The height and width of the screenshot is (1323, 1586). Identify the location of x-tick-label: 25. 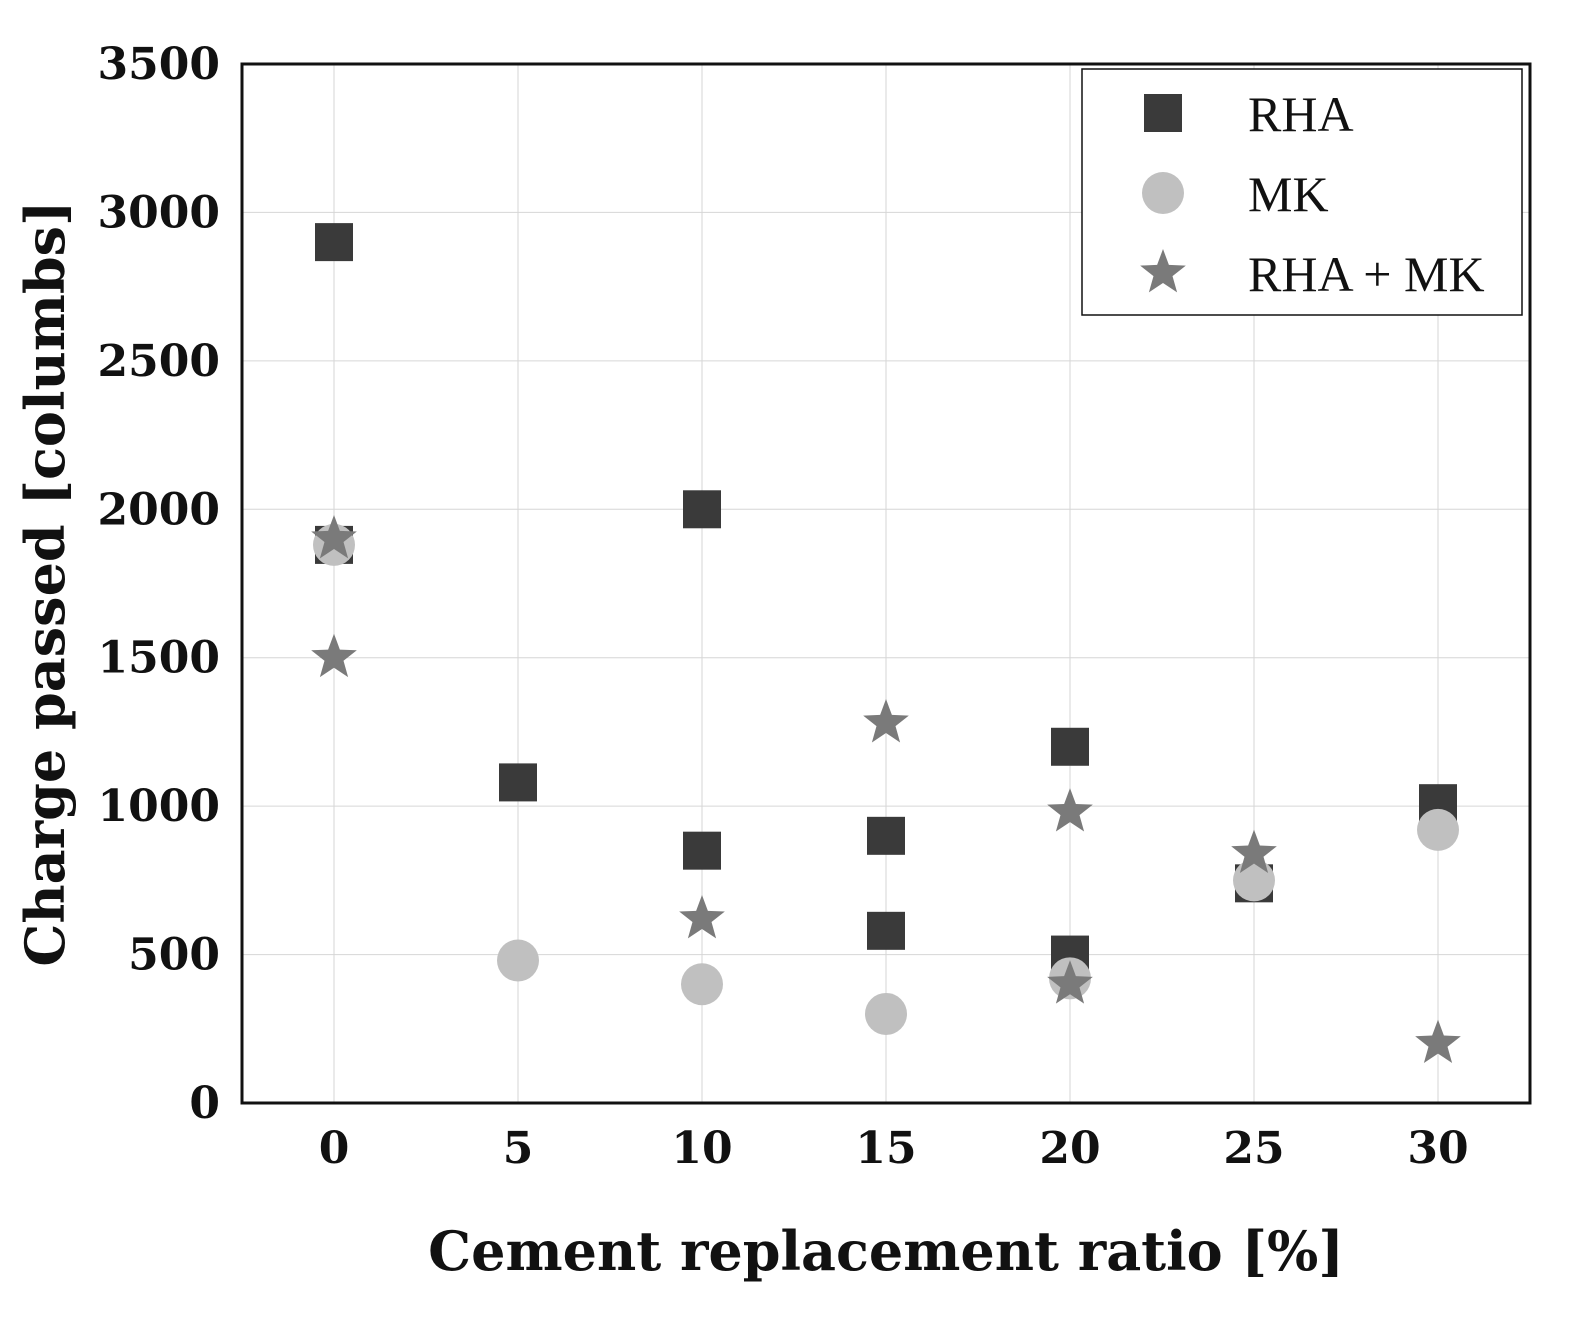
(1253, 1148).